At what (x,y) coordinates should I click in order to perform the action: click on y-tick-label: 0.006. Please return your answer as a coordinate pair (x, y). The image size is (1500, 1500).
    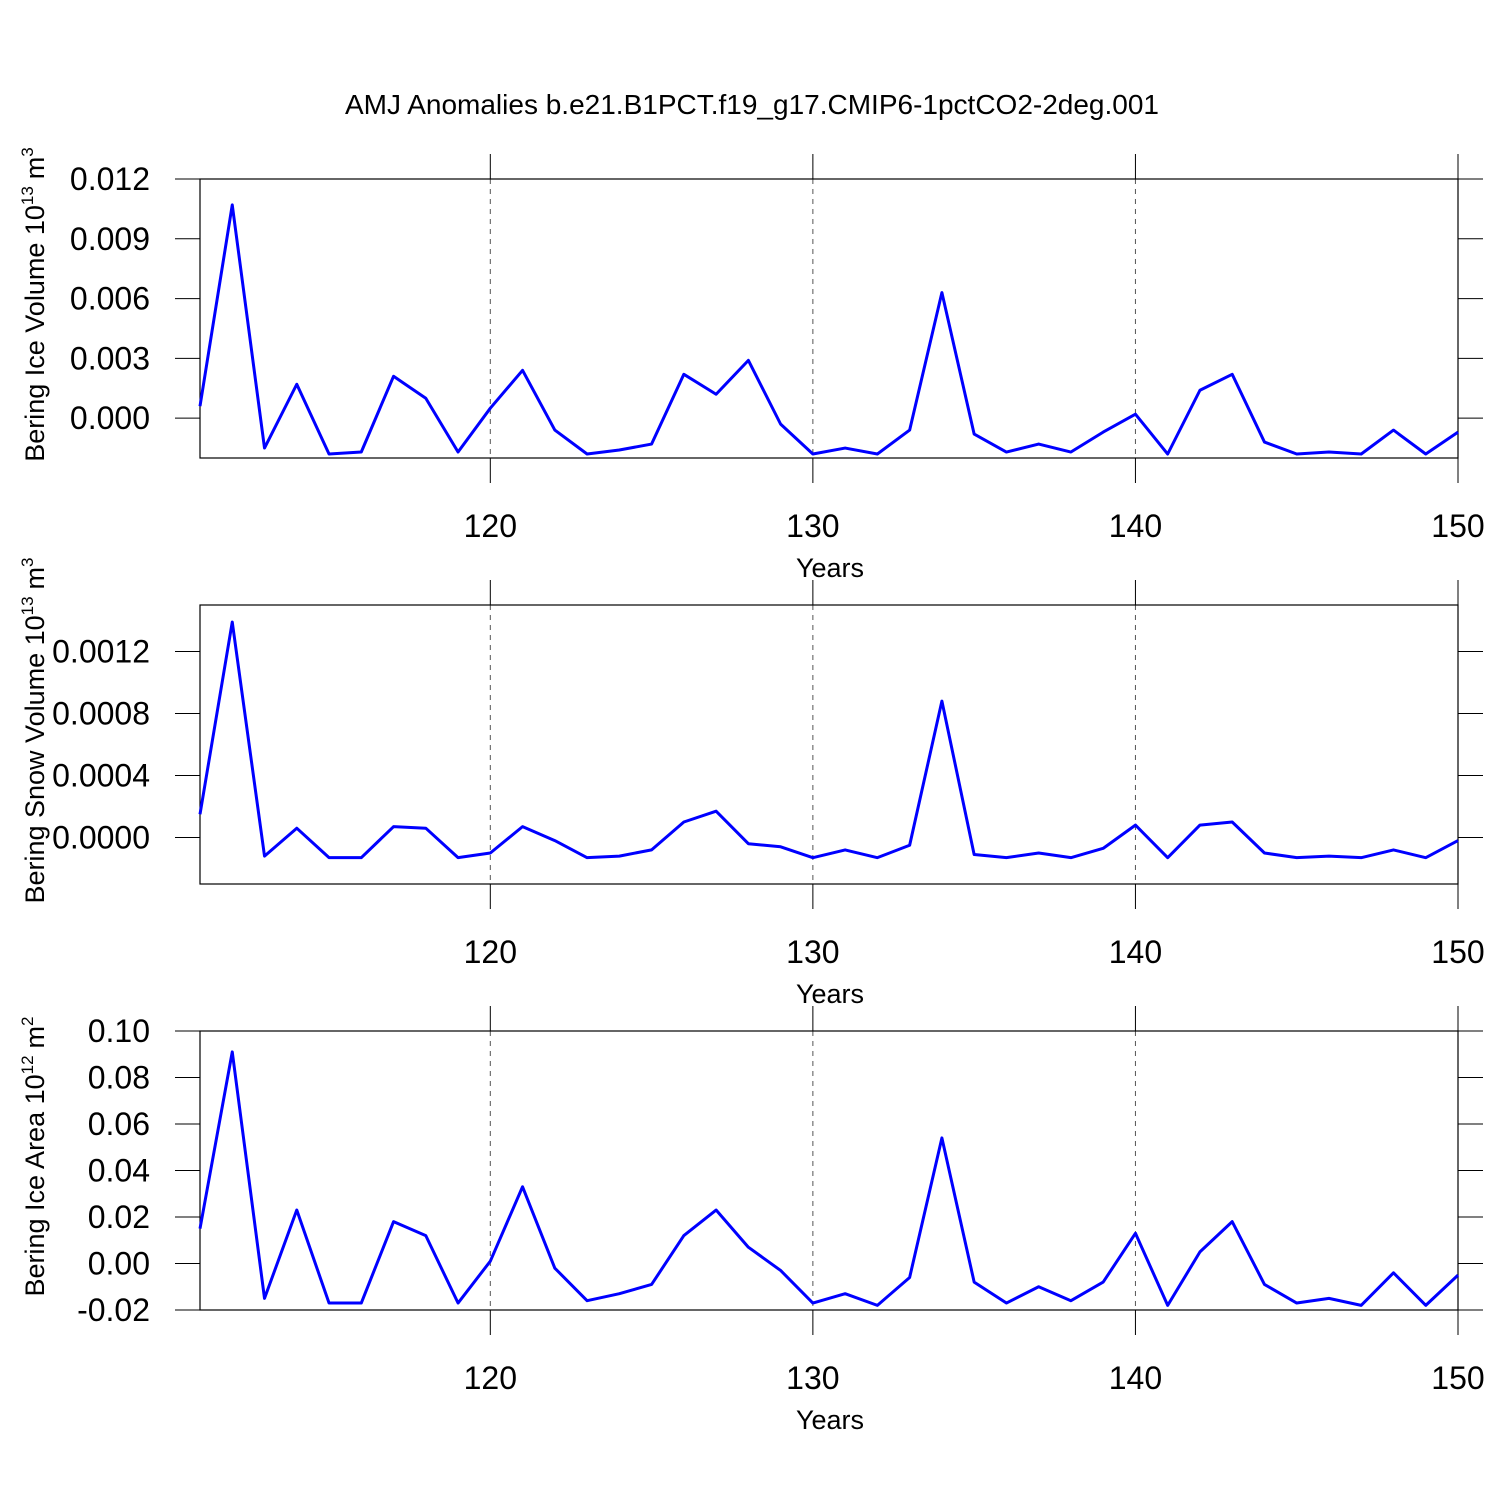
    Looking at the image, I should click on (110, 299).